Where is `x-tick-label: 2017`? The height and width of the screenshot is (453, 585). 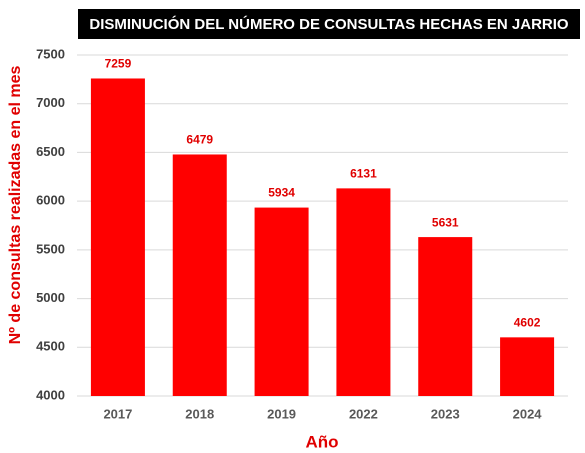 x-tick-label: 2017 is located at coordinates (117, 413).